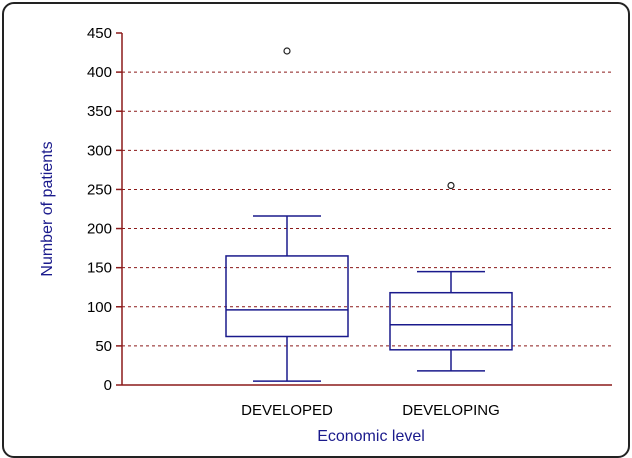 Image resolution: width=632 pixels, height=458 pixels. Describe the element at coordinates (99, 229) in the screenshot. I see `y-tick-label: 200` at that location.